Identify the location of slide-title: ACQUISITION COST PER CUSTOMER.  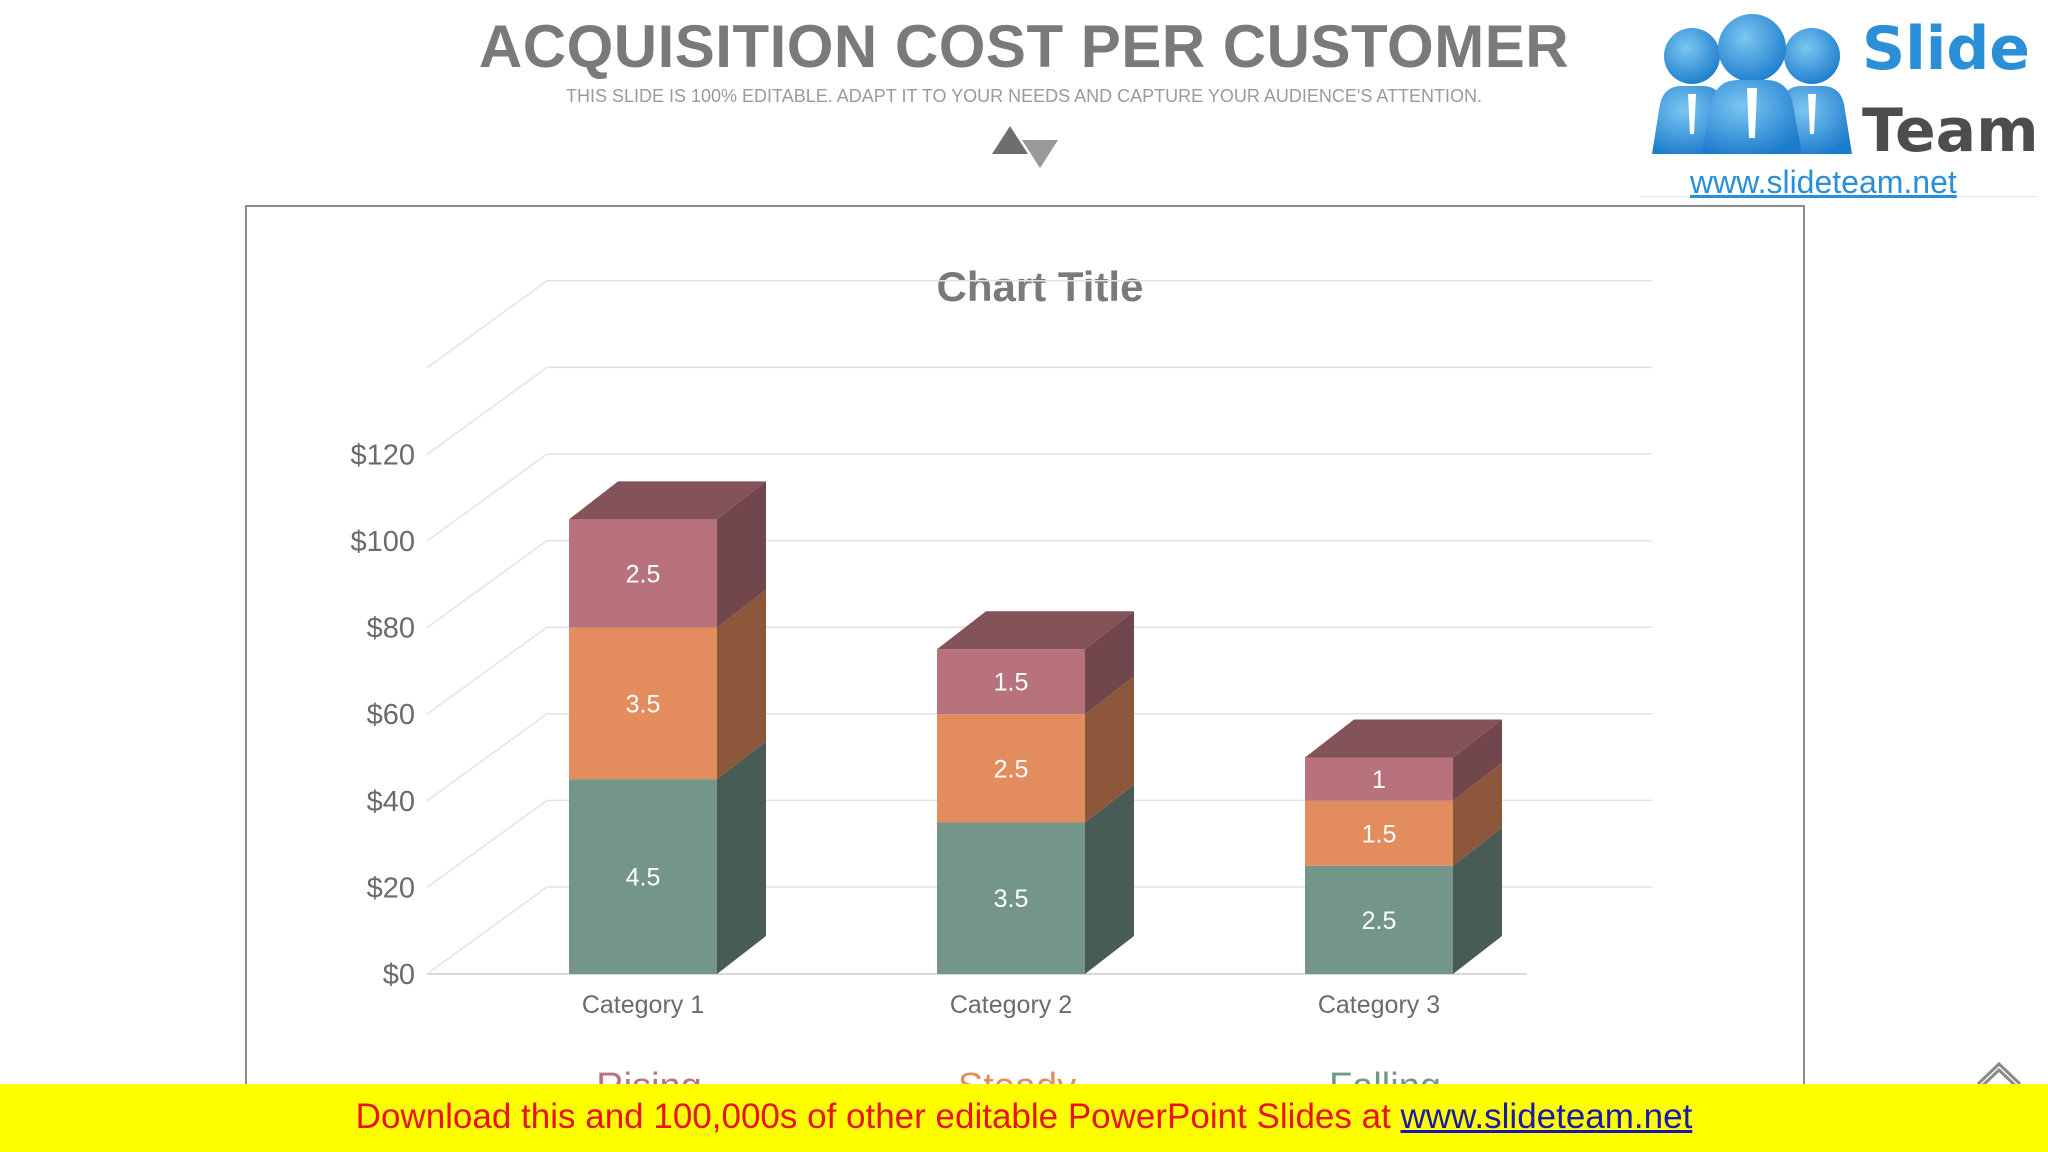
(1024, 46).